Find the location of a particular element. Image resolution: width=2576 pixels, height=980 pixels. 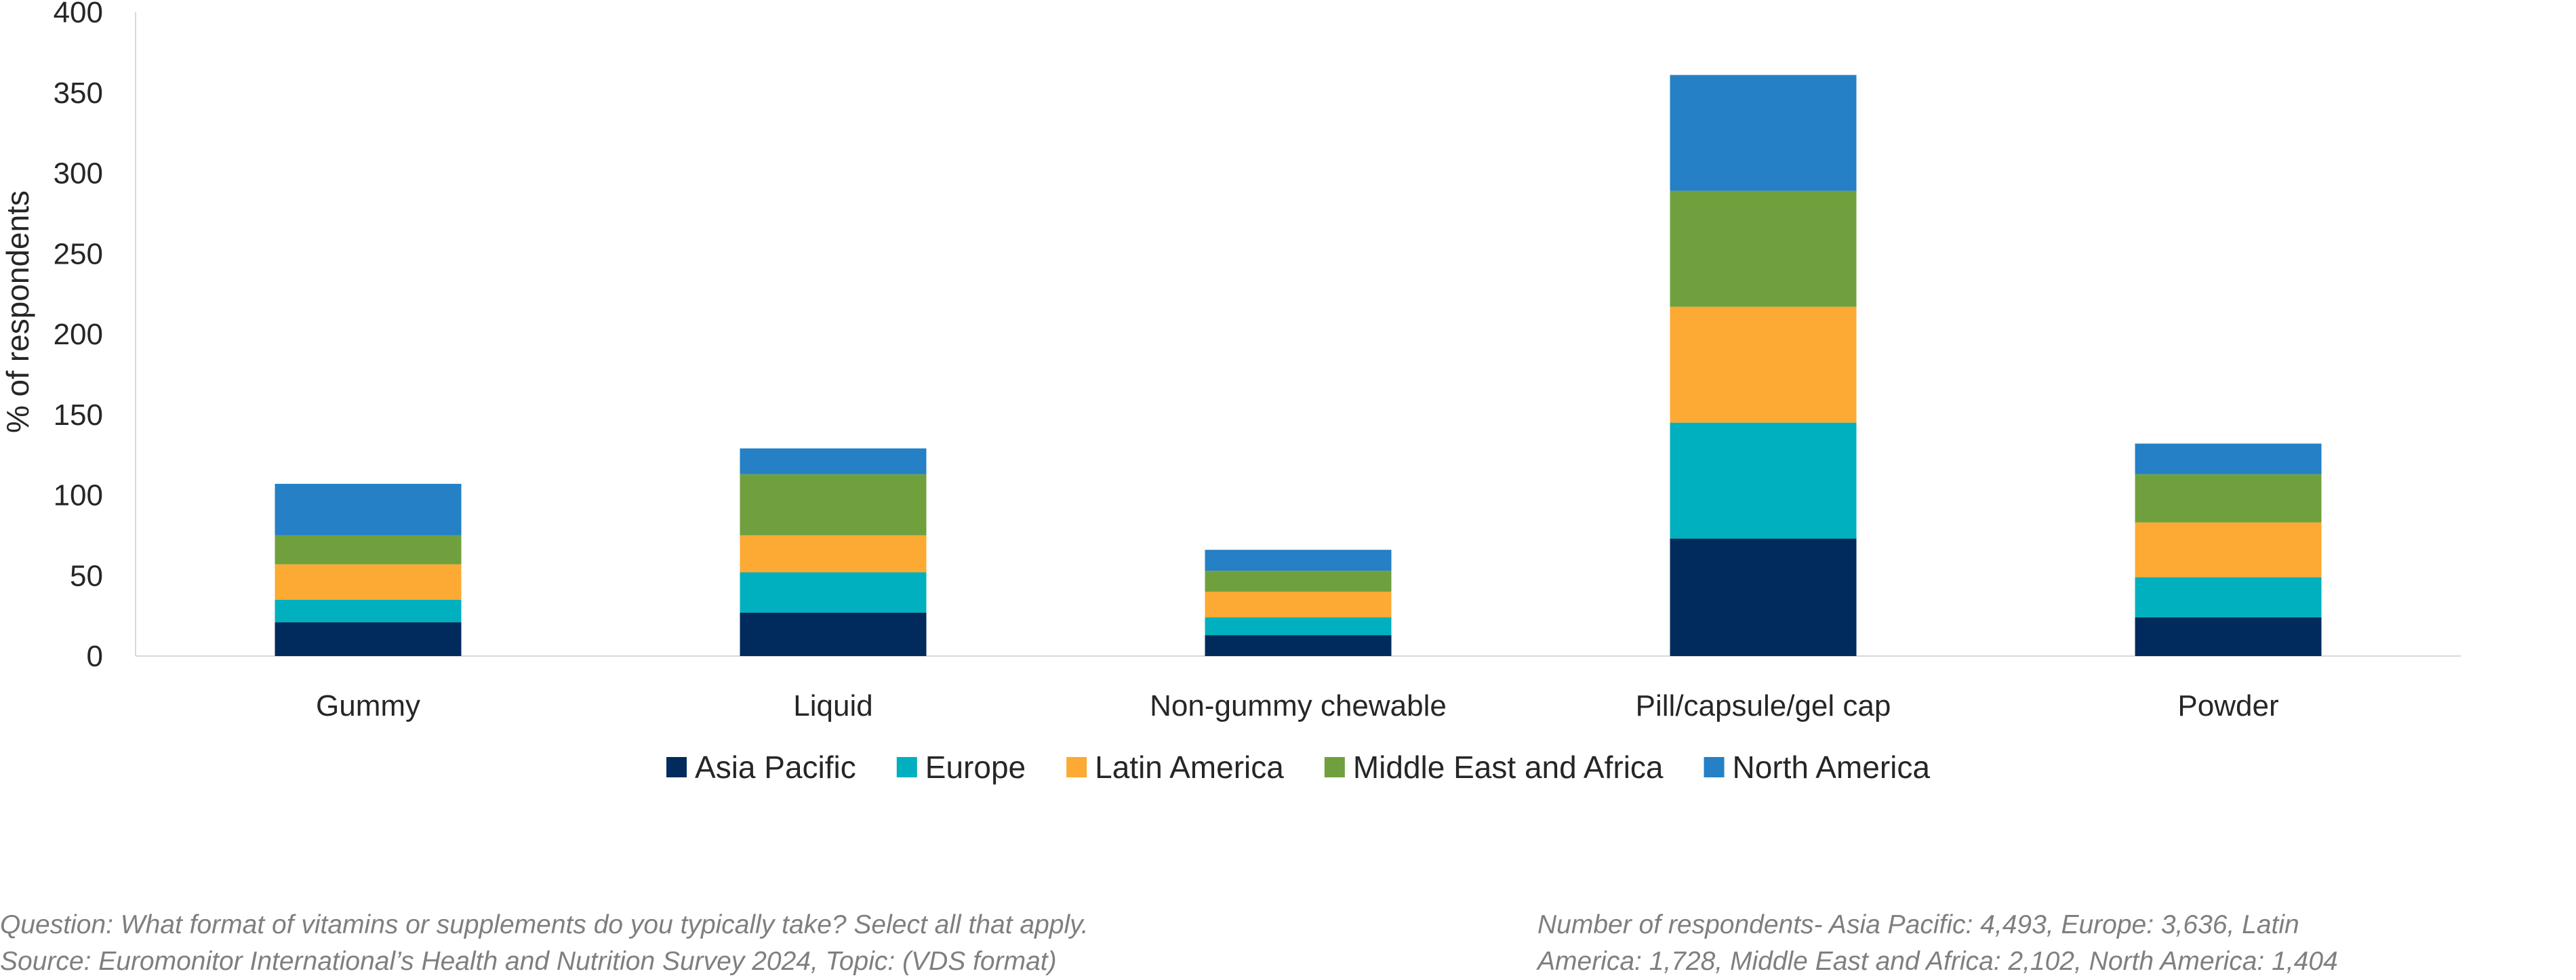

legend-label: Latin America is located at coordinates (1189, 767).